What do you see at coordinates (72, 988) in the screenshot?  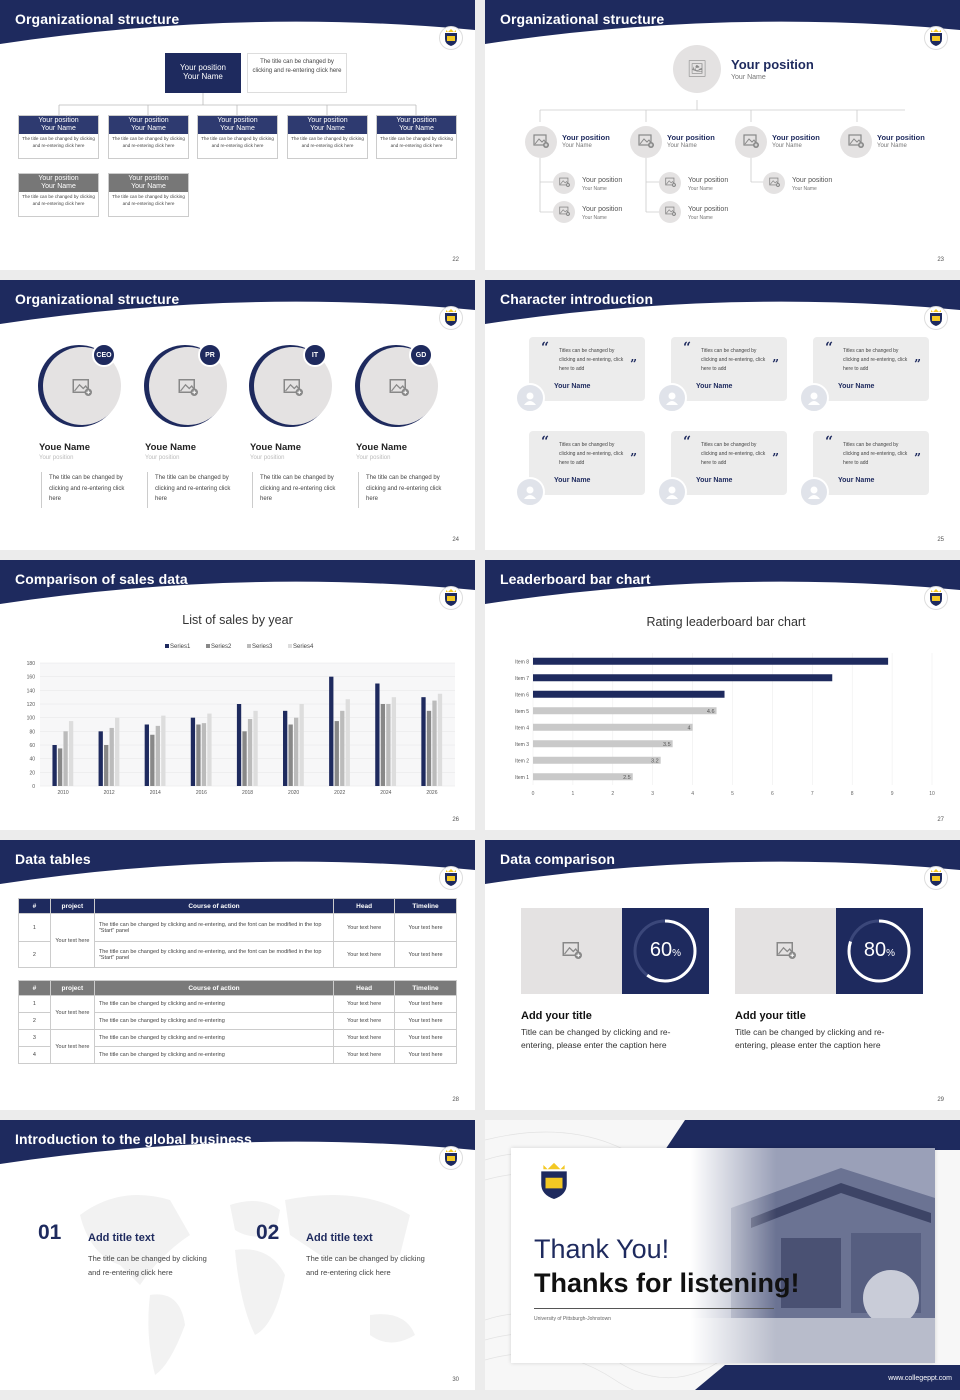 I see `col-header: project` at bounding box center [72, 988].